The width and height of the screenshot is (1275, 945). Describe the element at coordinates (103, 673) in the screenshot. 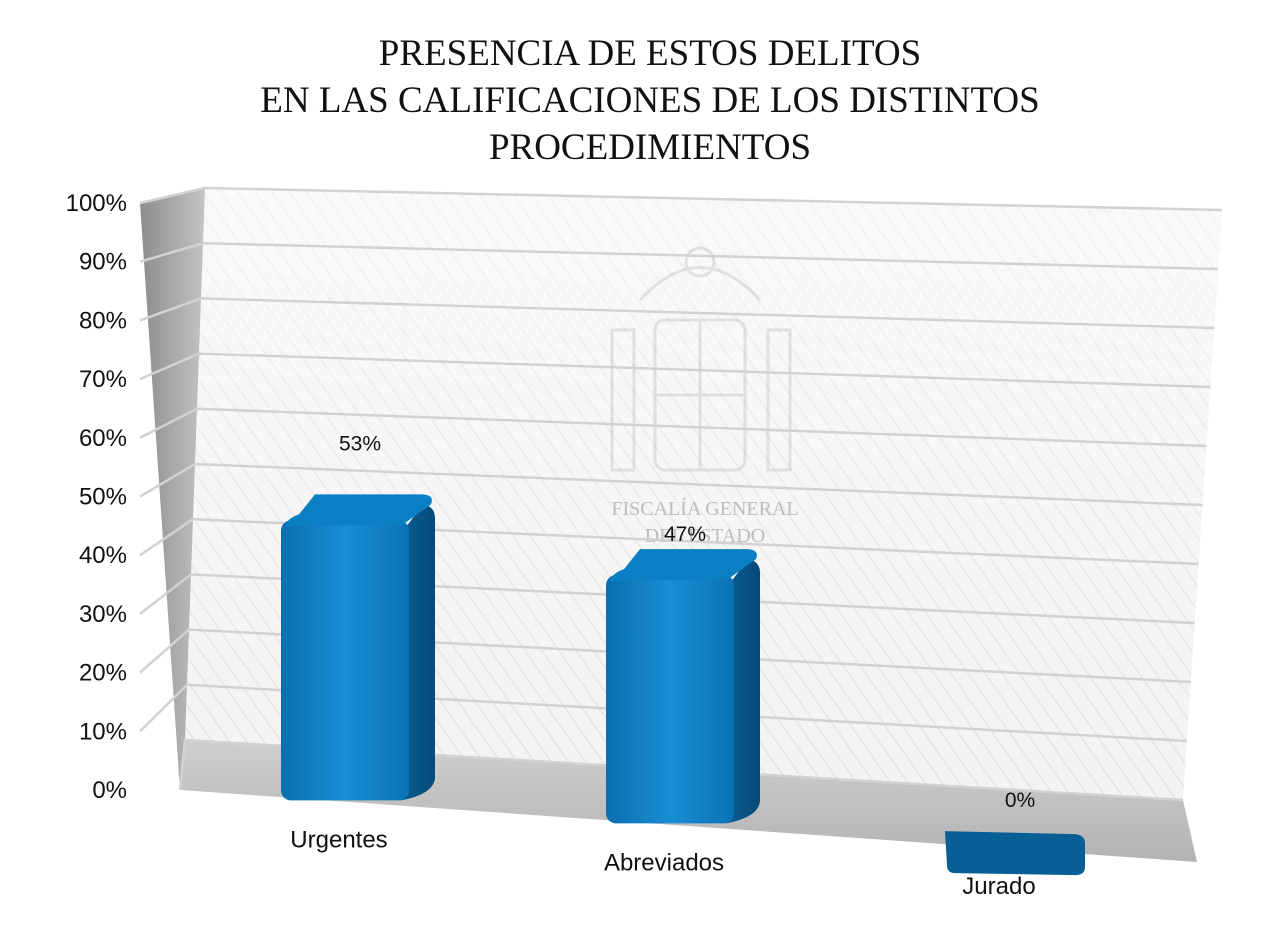

I see `y-tick-label: 20%` at that location.